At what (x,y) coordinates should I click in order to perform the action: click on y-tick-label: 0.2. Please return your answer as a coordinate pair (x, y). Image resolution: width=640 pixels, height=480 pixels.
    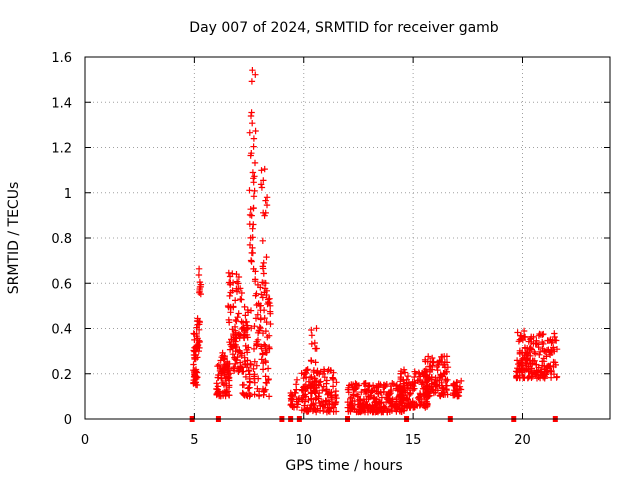
    Looking at the image, I should click on (61, 375).